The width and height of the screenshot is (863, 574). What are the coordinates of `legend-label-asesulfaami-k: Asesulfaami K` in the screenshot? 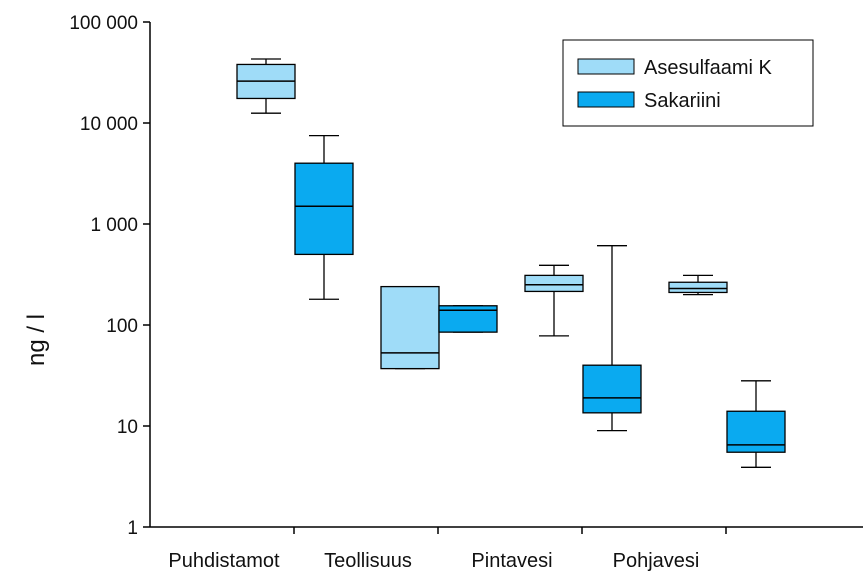 It's located at (708, 68).